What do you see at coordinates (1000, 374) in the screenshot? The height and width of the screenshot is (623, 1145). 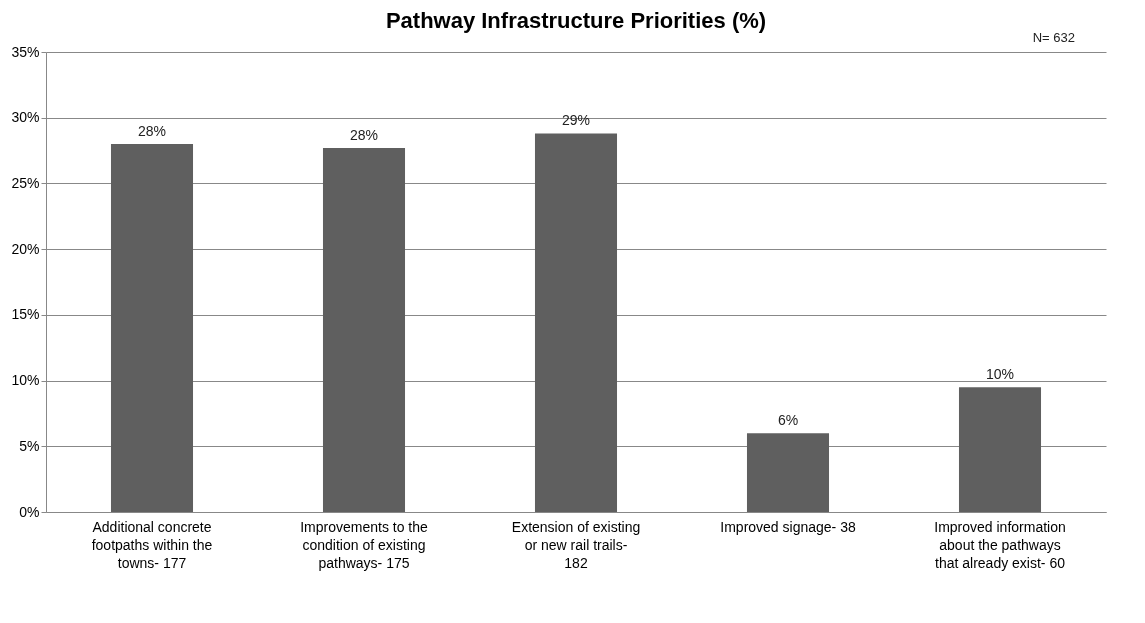 I see `data-label: 10%` at bounding box center [1000, 374].